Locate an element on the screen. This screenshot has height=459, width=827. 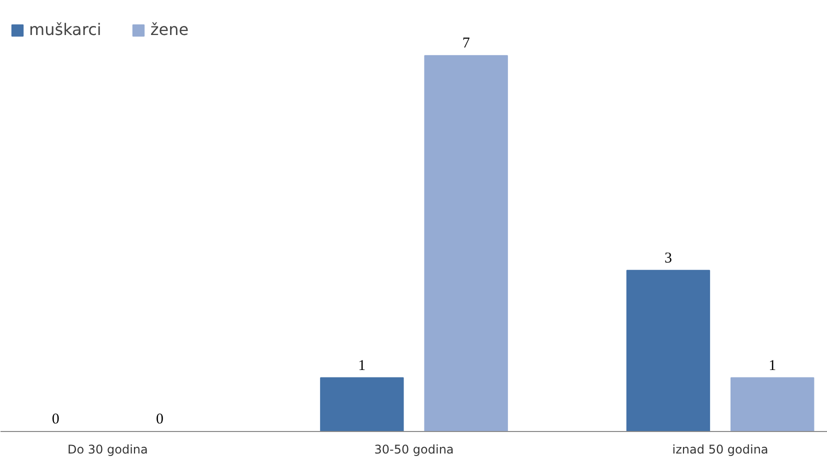
x-tick-label: iznad 50 godina is located at coordinates (720, 449).